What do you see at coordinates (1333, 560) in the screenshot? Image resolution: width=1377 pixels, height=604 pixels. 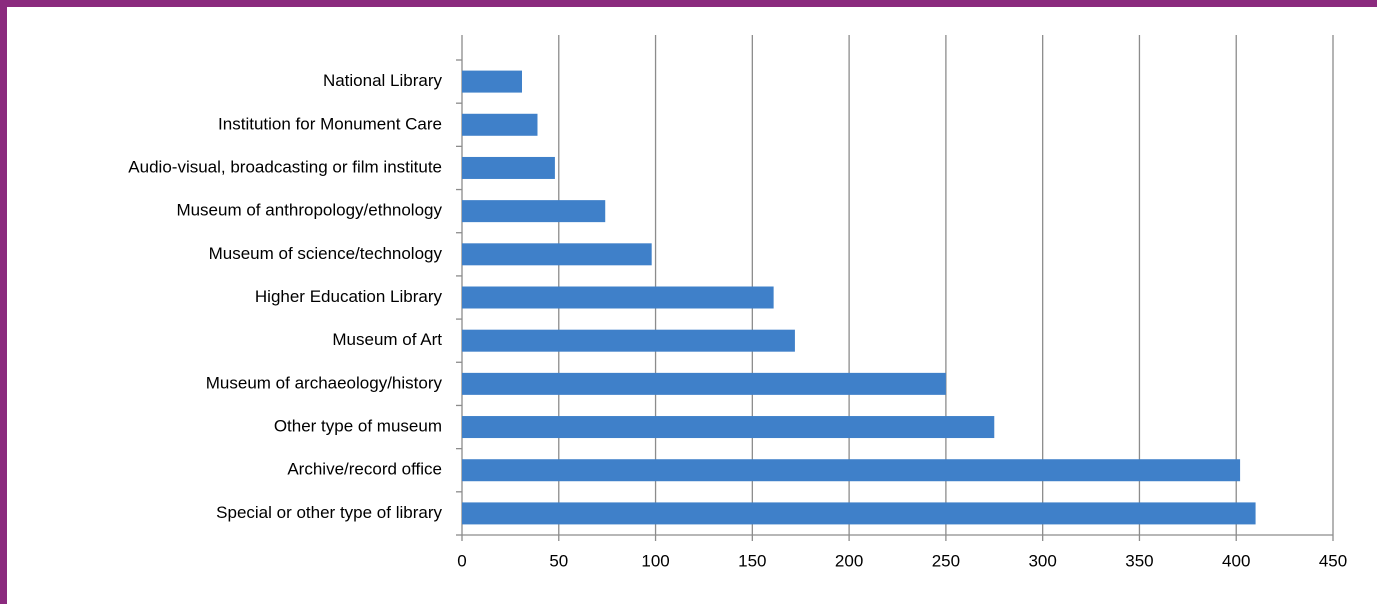 I see `x-tick-label: 450` at bounding box center [1333, 560].